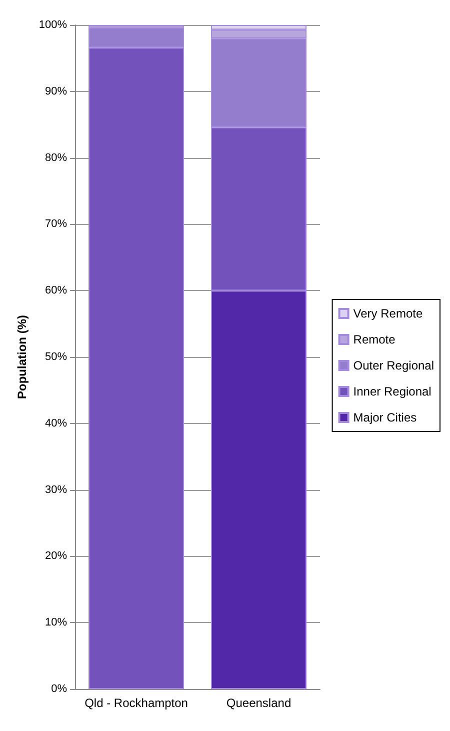 This screenshot has height=731, width=450. I want to click on y-tick-label: 20%, so click(56, 556).